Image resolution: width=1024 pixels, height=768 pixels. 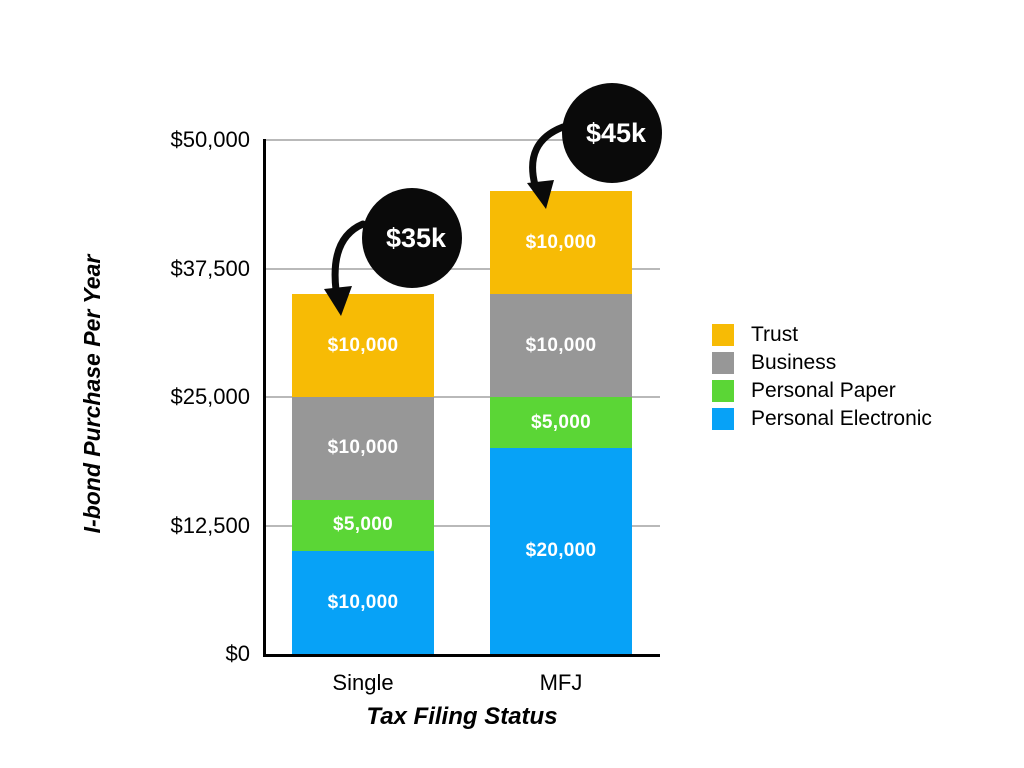 I want to click on legend-item-personal-electronic: Personal Electronic, so click(x=822, y=418).